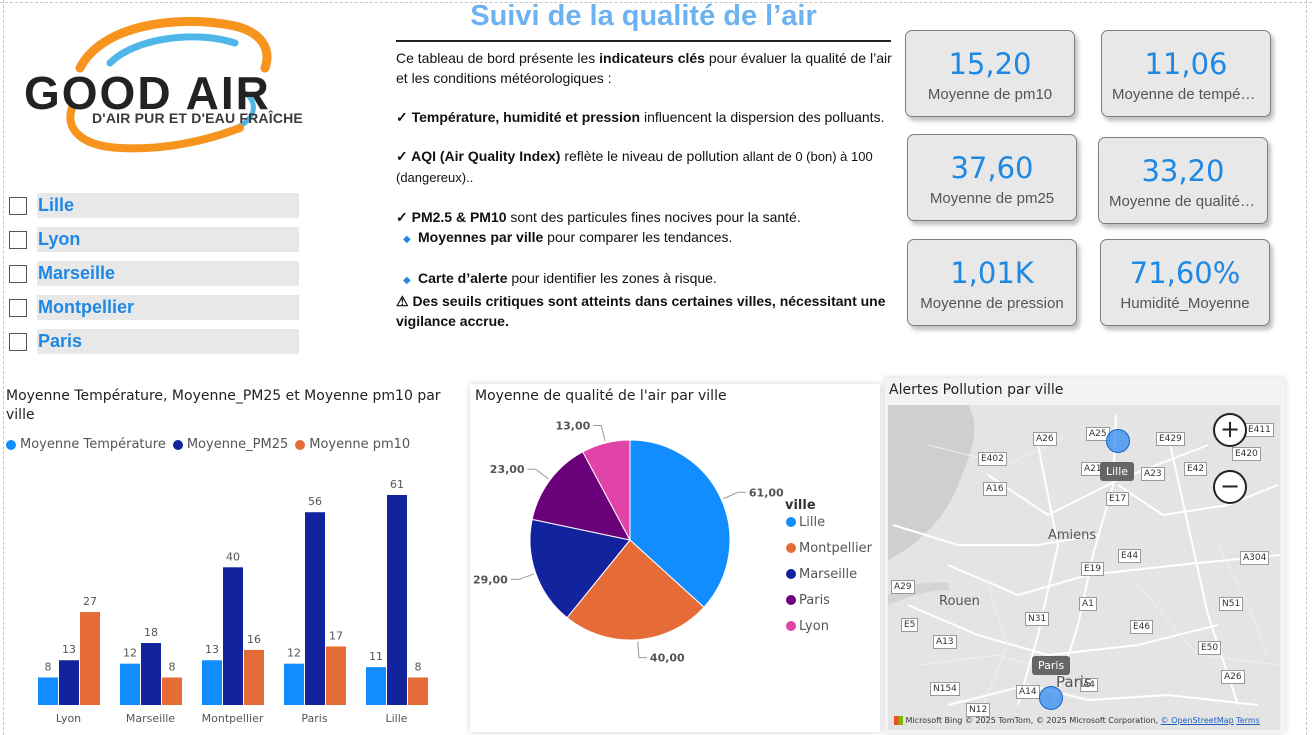 Image resolution: width=1312 pixels, height=735 pixels. I want to click on road-label: A21, so click(1093, 469).